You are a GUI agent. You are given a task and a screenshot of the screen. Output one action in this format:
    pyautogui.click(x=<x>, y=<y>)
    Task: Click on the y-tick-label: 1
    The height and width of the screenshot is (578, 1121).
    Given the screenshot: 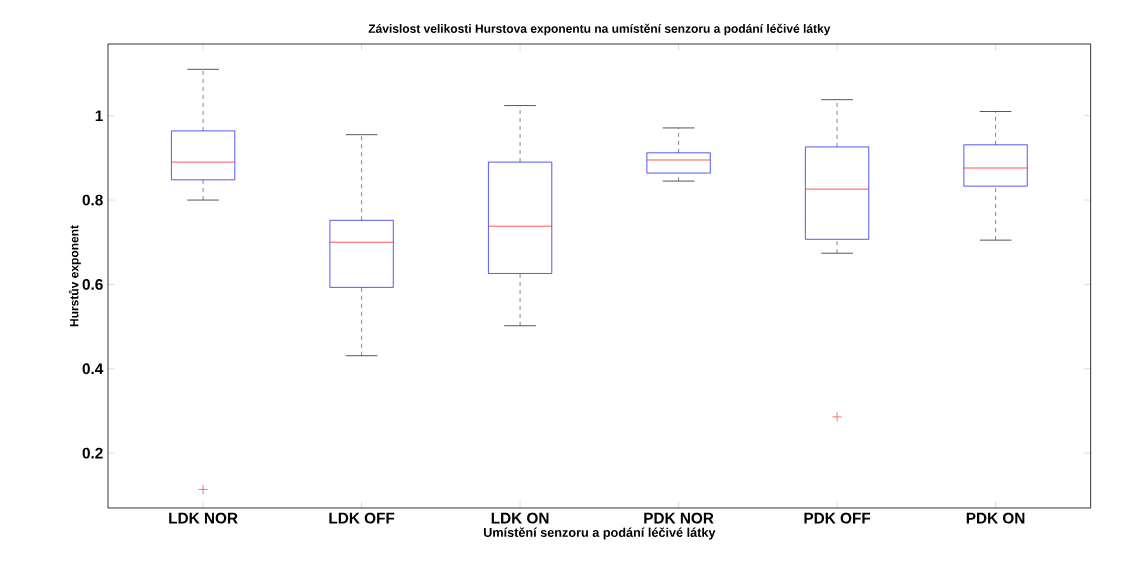 What is the action you would take?
    pyautogui.click(x=99, y=115)
    